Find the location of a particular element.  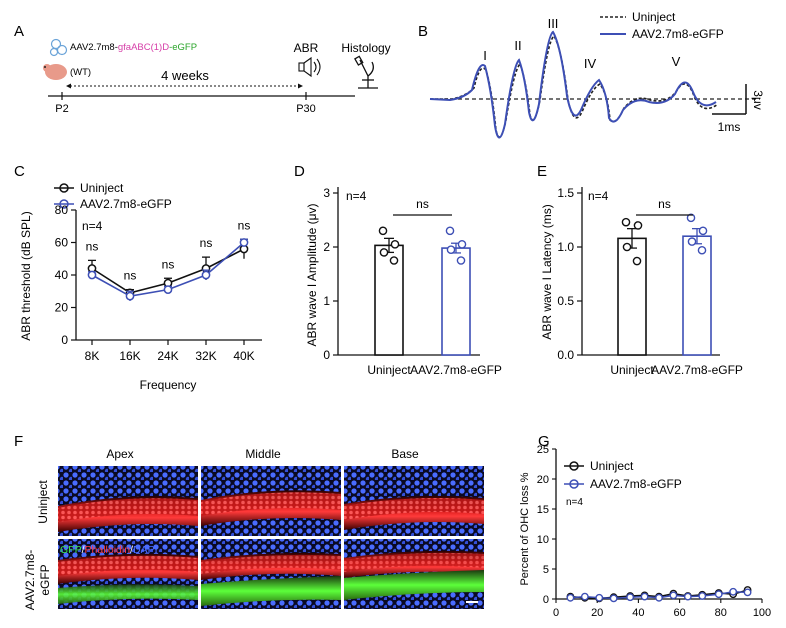

panel-label-a: A is located at coordinates (19, 31).